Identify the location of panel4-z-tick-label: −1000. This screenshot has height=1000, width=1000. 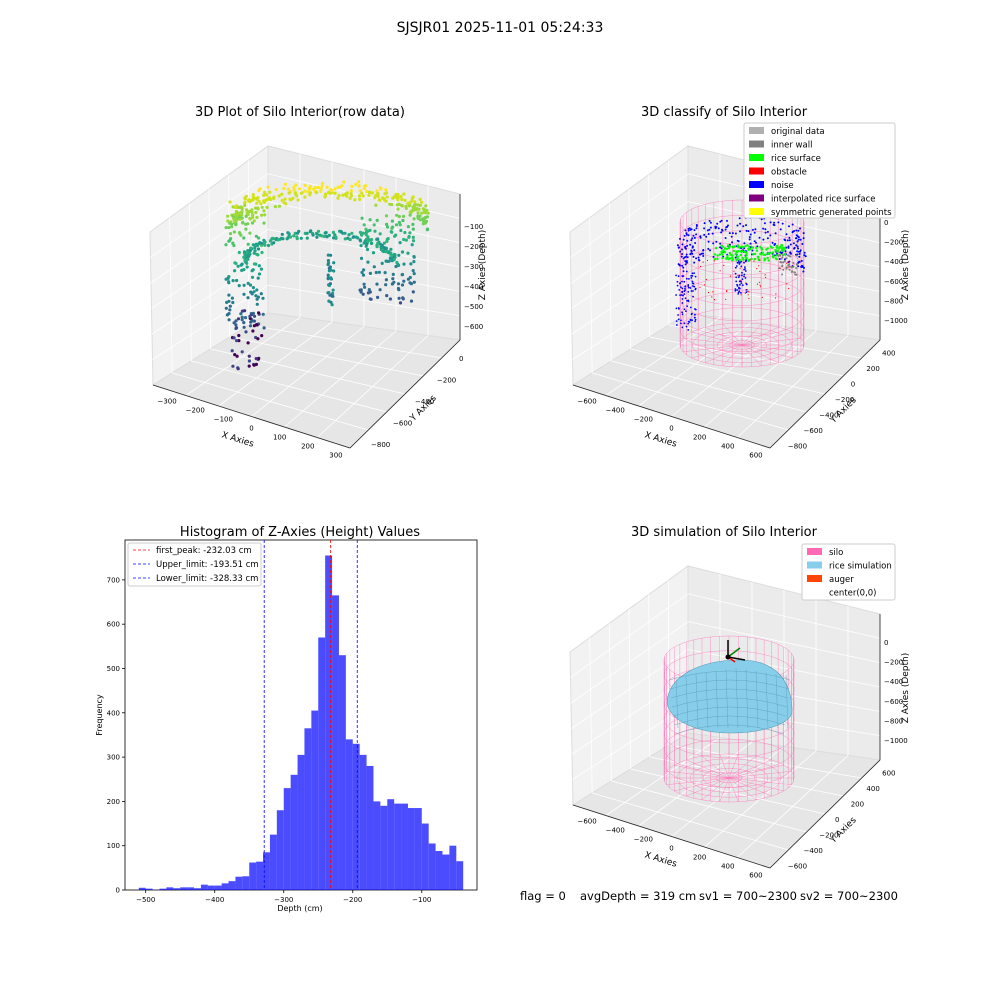
(896, 741).